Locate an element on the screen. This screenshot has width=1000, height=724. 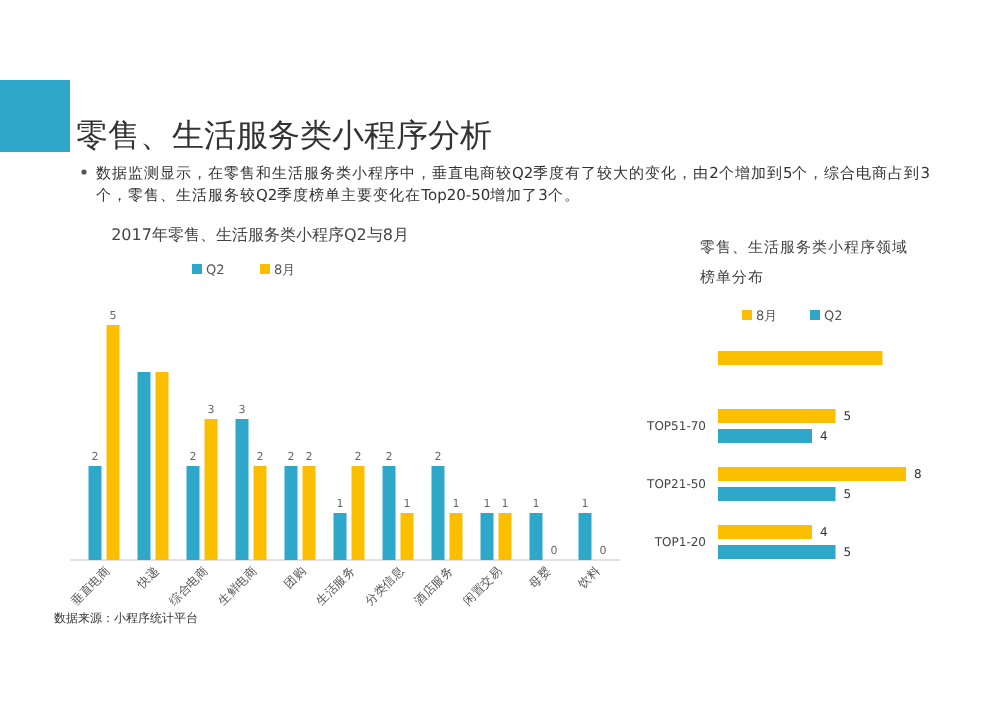
chart-title: 2017年零售、生活服务类小程序Q2与8月 is located at coordinates (260, 235).